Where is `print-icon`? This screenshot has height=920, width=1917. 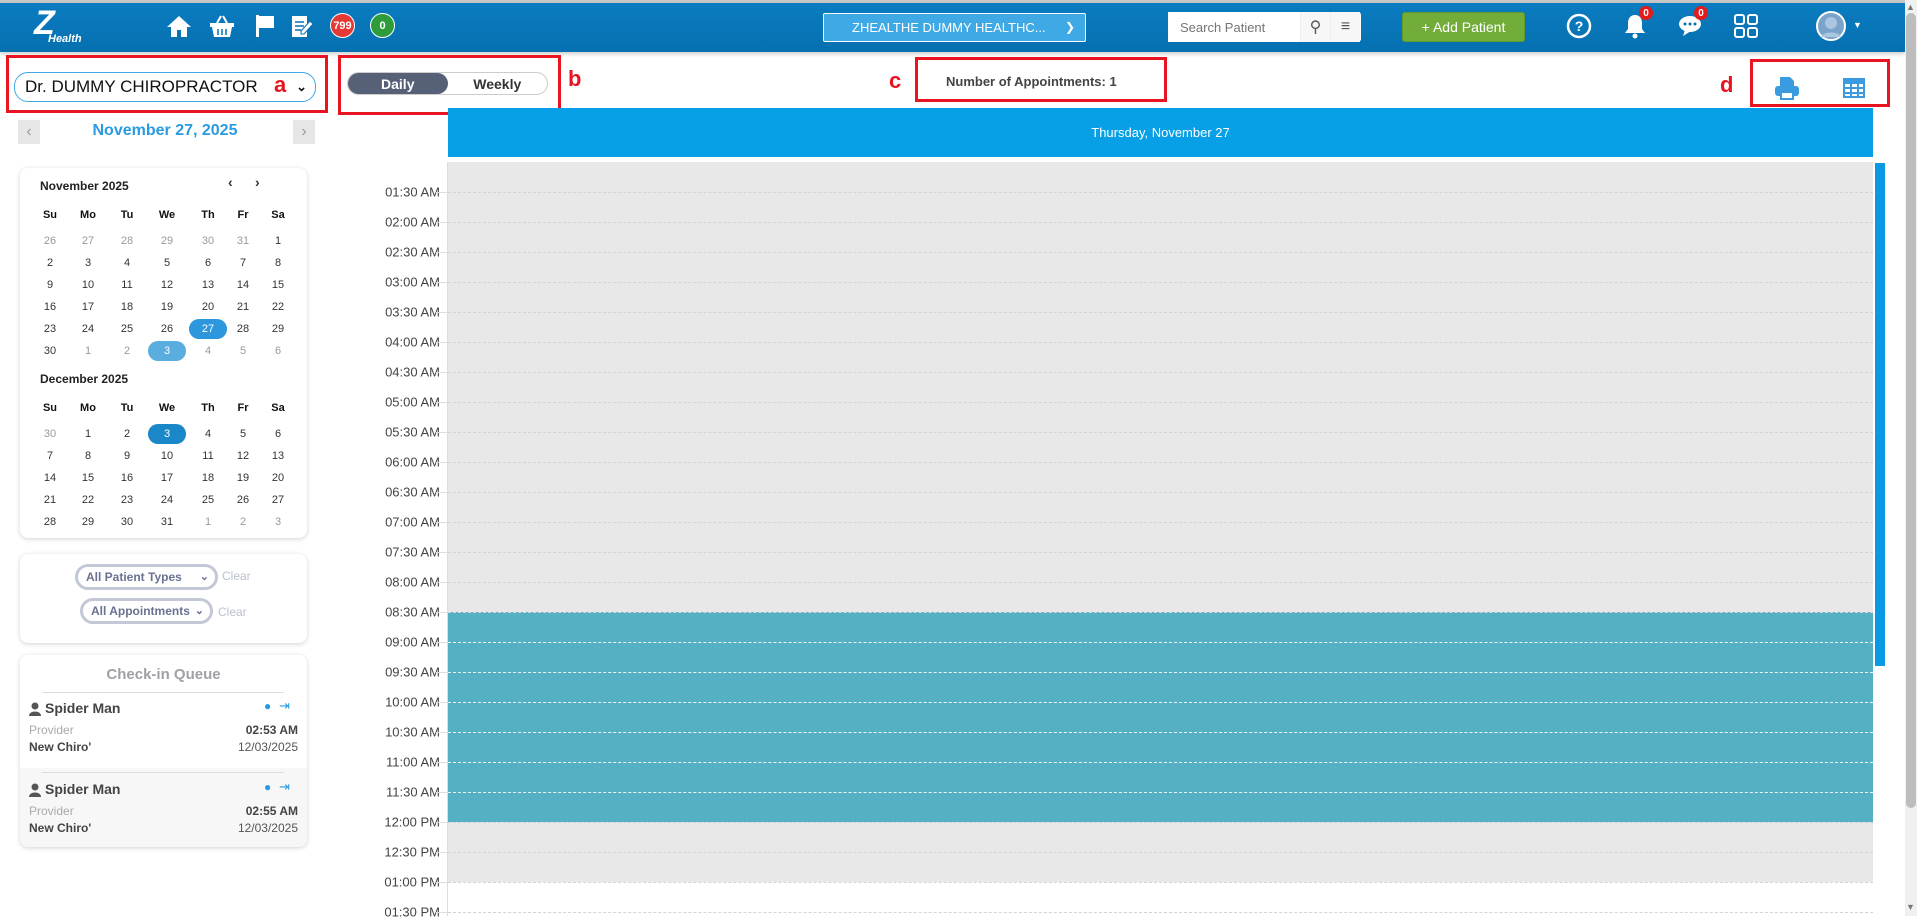 print-icon is located at coordinates (1787, 90).